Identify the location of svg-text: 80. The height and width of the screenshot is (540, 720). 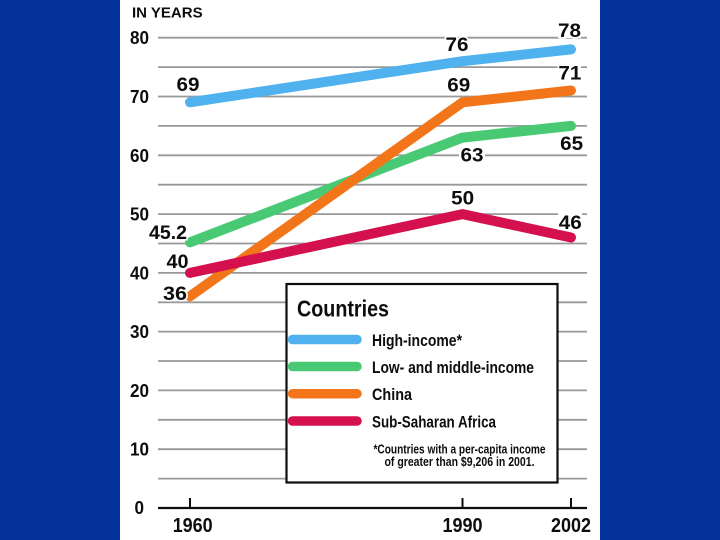
(139, 38).